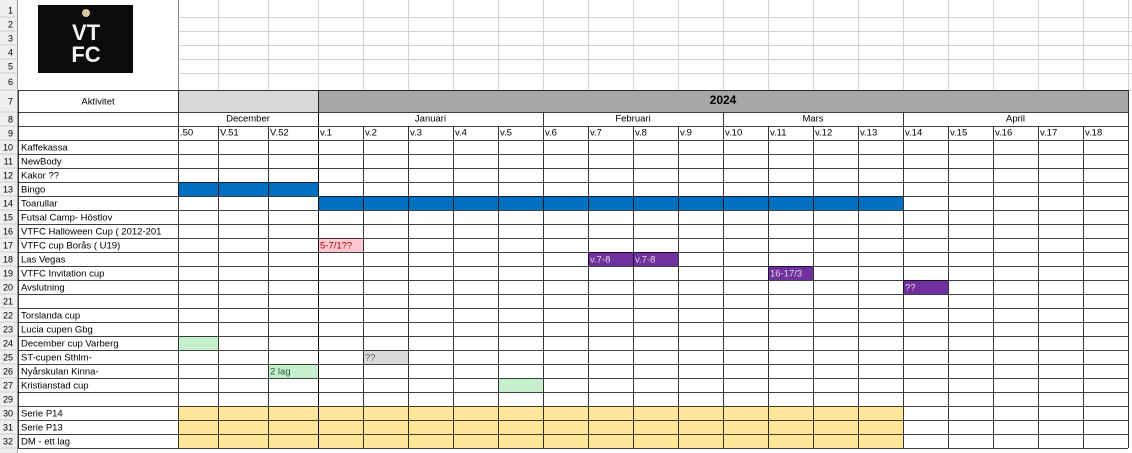 This screenshot has width=1132, height=453. What do you see at coordinates (40, 176) in the screenshot?
I see `activity-label: Kakor ??` at bounding box center [40, 176].